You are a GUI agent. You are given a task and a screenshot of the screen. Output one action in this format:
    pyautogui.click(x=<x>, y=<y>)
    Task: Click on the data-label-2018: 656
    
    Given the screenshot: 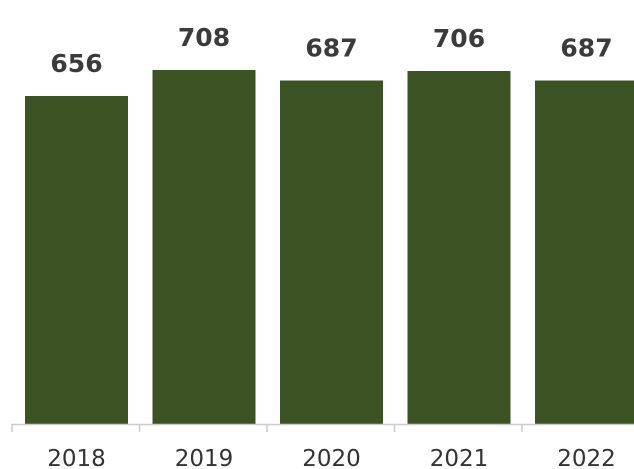 What is the action you would take?
    pyautogui.click(x=76, y=63)
    